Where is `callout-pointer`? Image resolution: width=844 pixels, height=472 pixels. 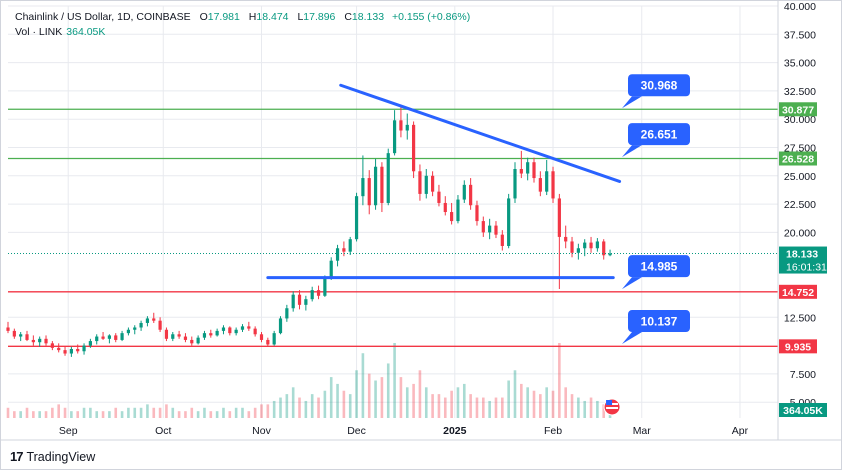 callout-pointer is located at coordinates (632, 338).